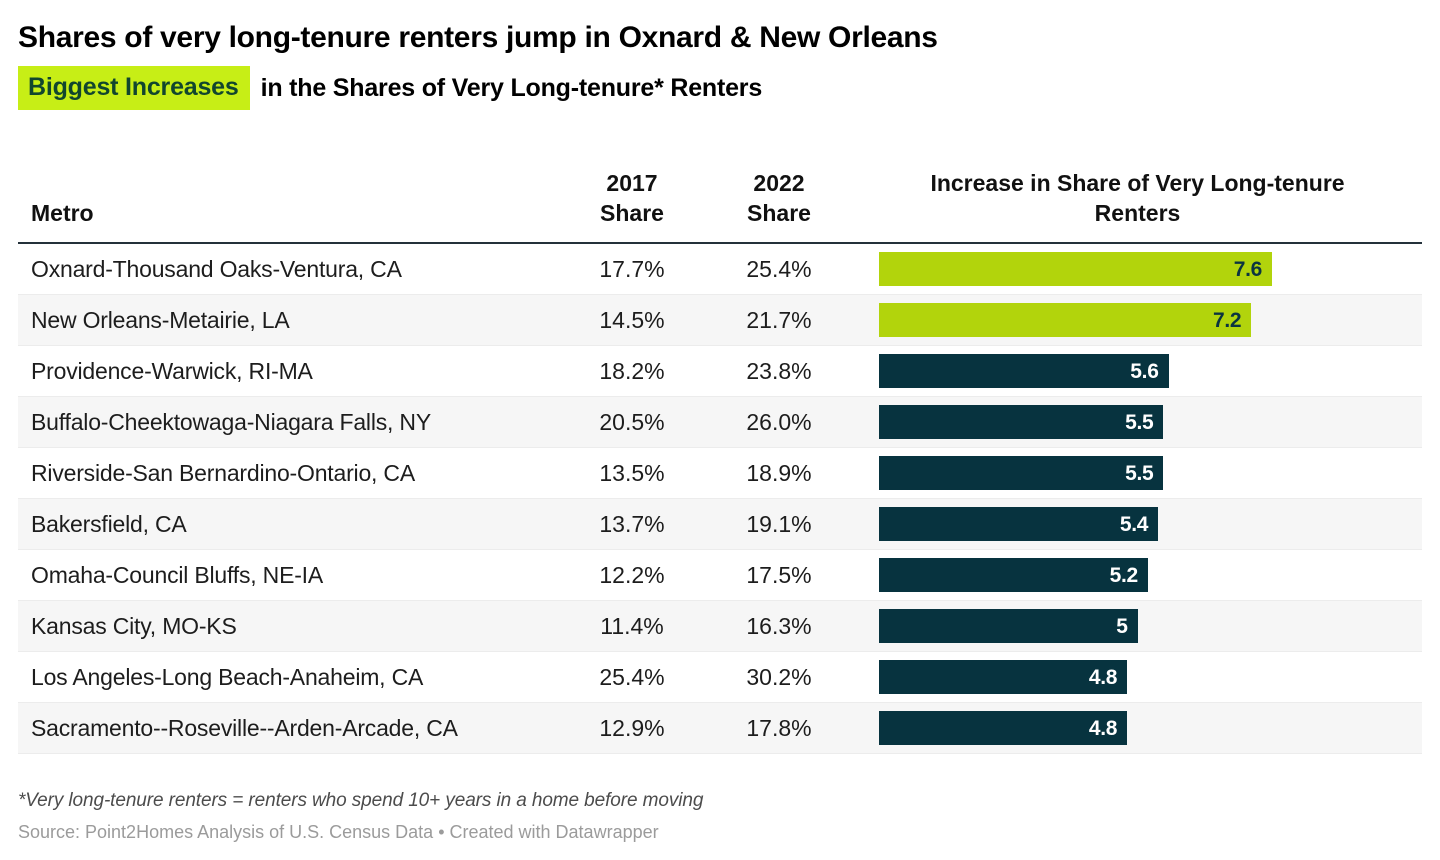 The height and width of the screenshot is (860, 1440). I want to click on share-2022-cell: 25.4%, so click(779, 268).